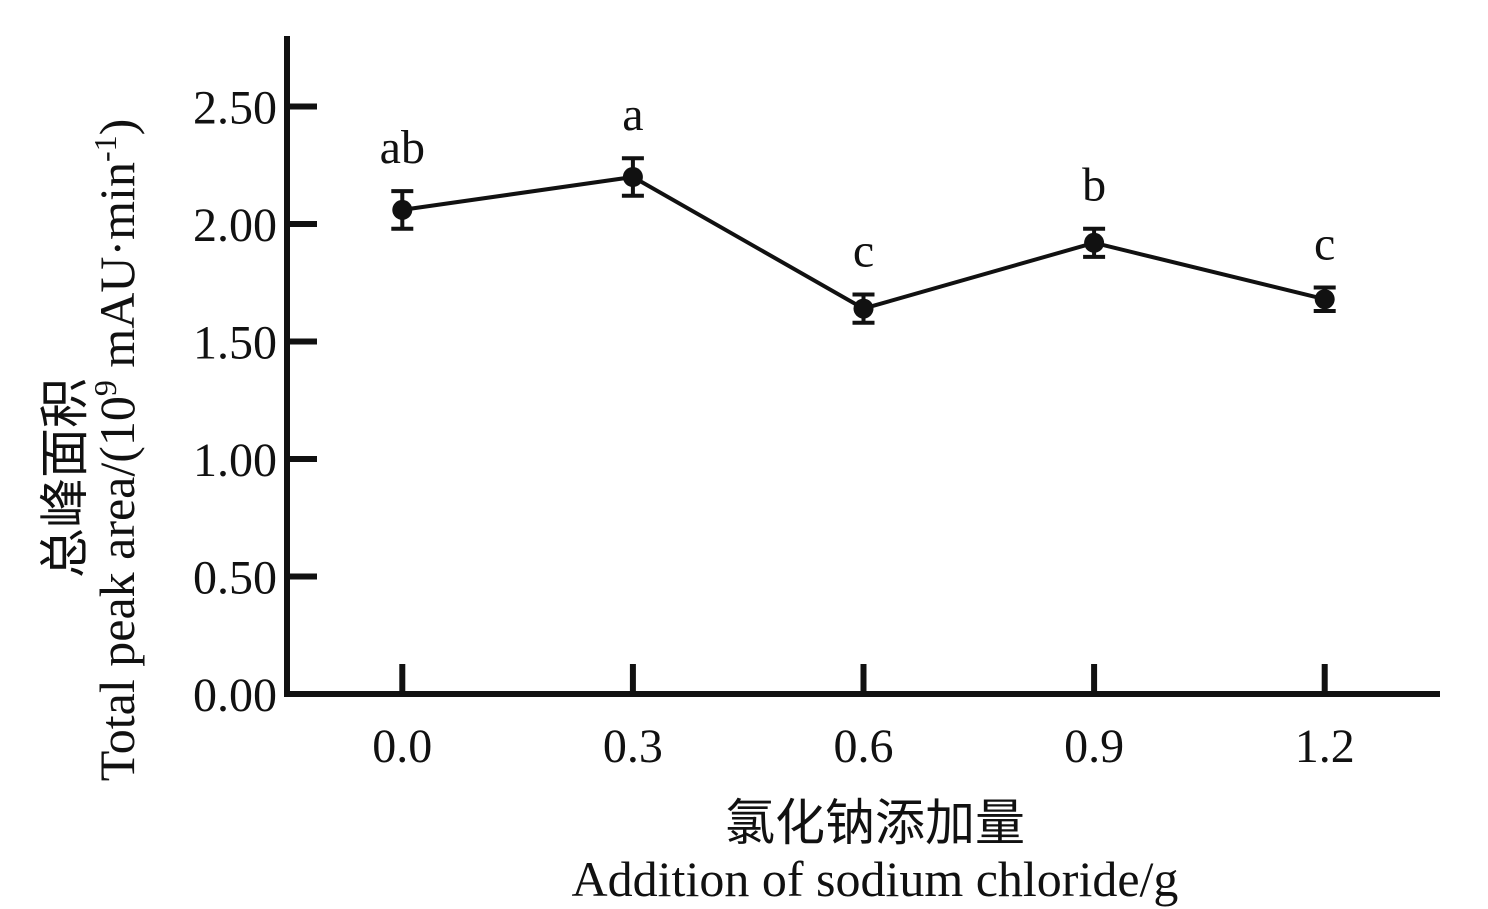 The width and height of the screenshot is (1488, 909). What do you see at coordinates (235, 578) in the screenshot?
I see `y-tick-label: 0.50` at bounding box center [235, 578].